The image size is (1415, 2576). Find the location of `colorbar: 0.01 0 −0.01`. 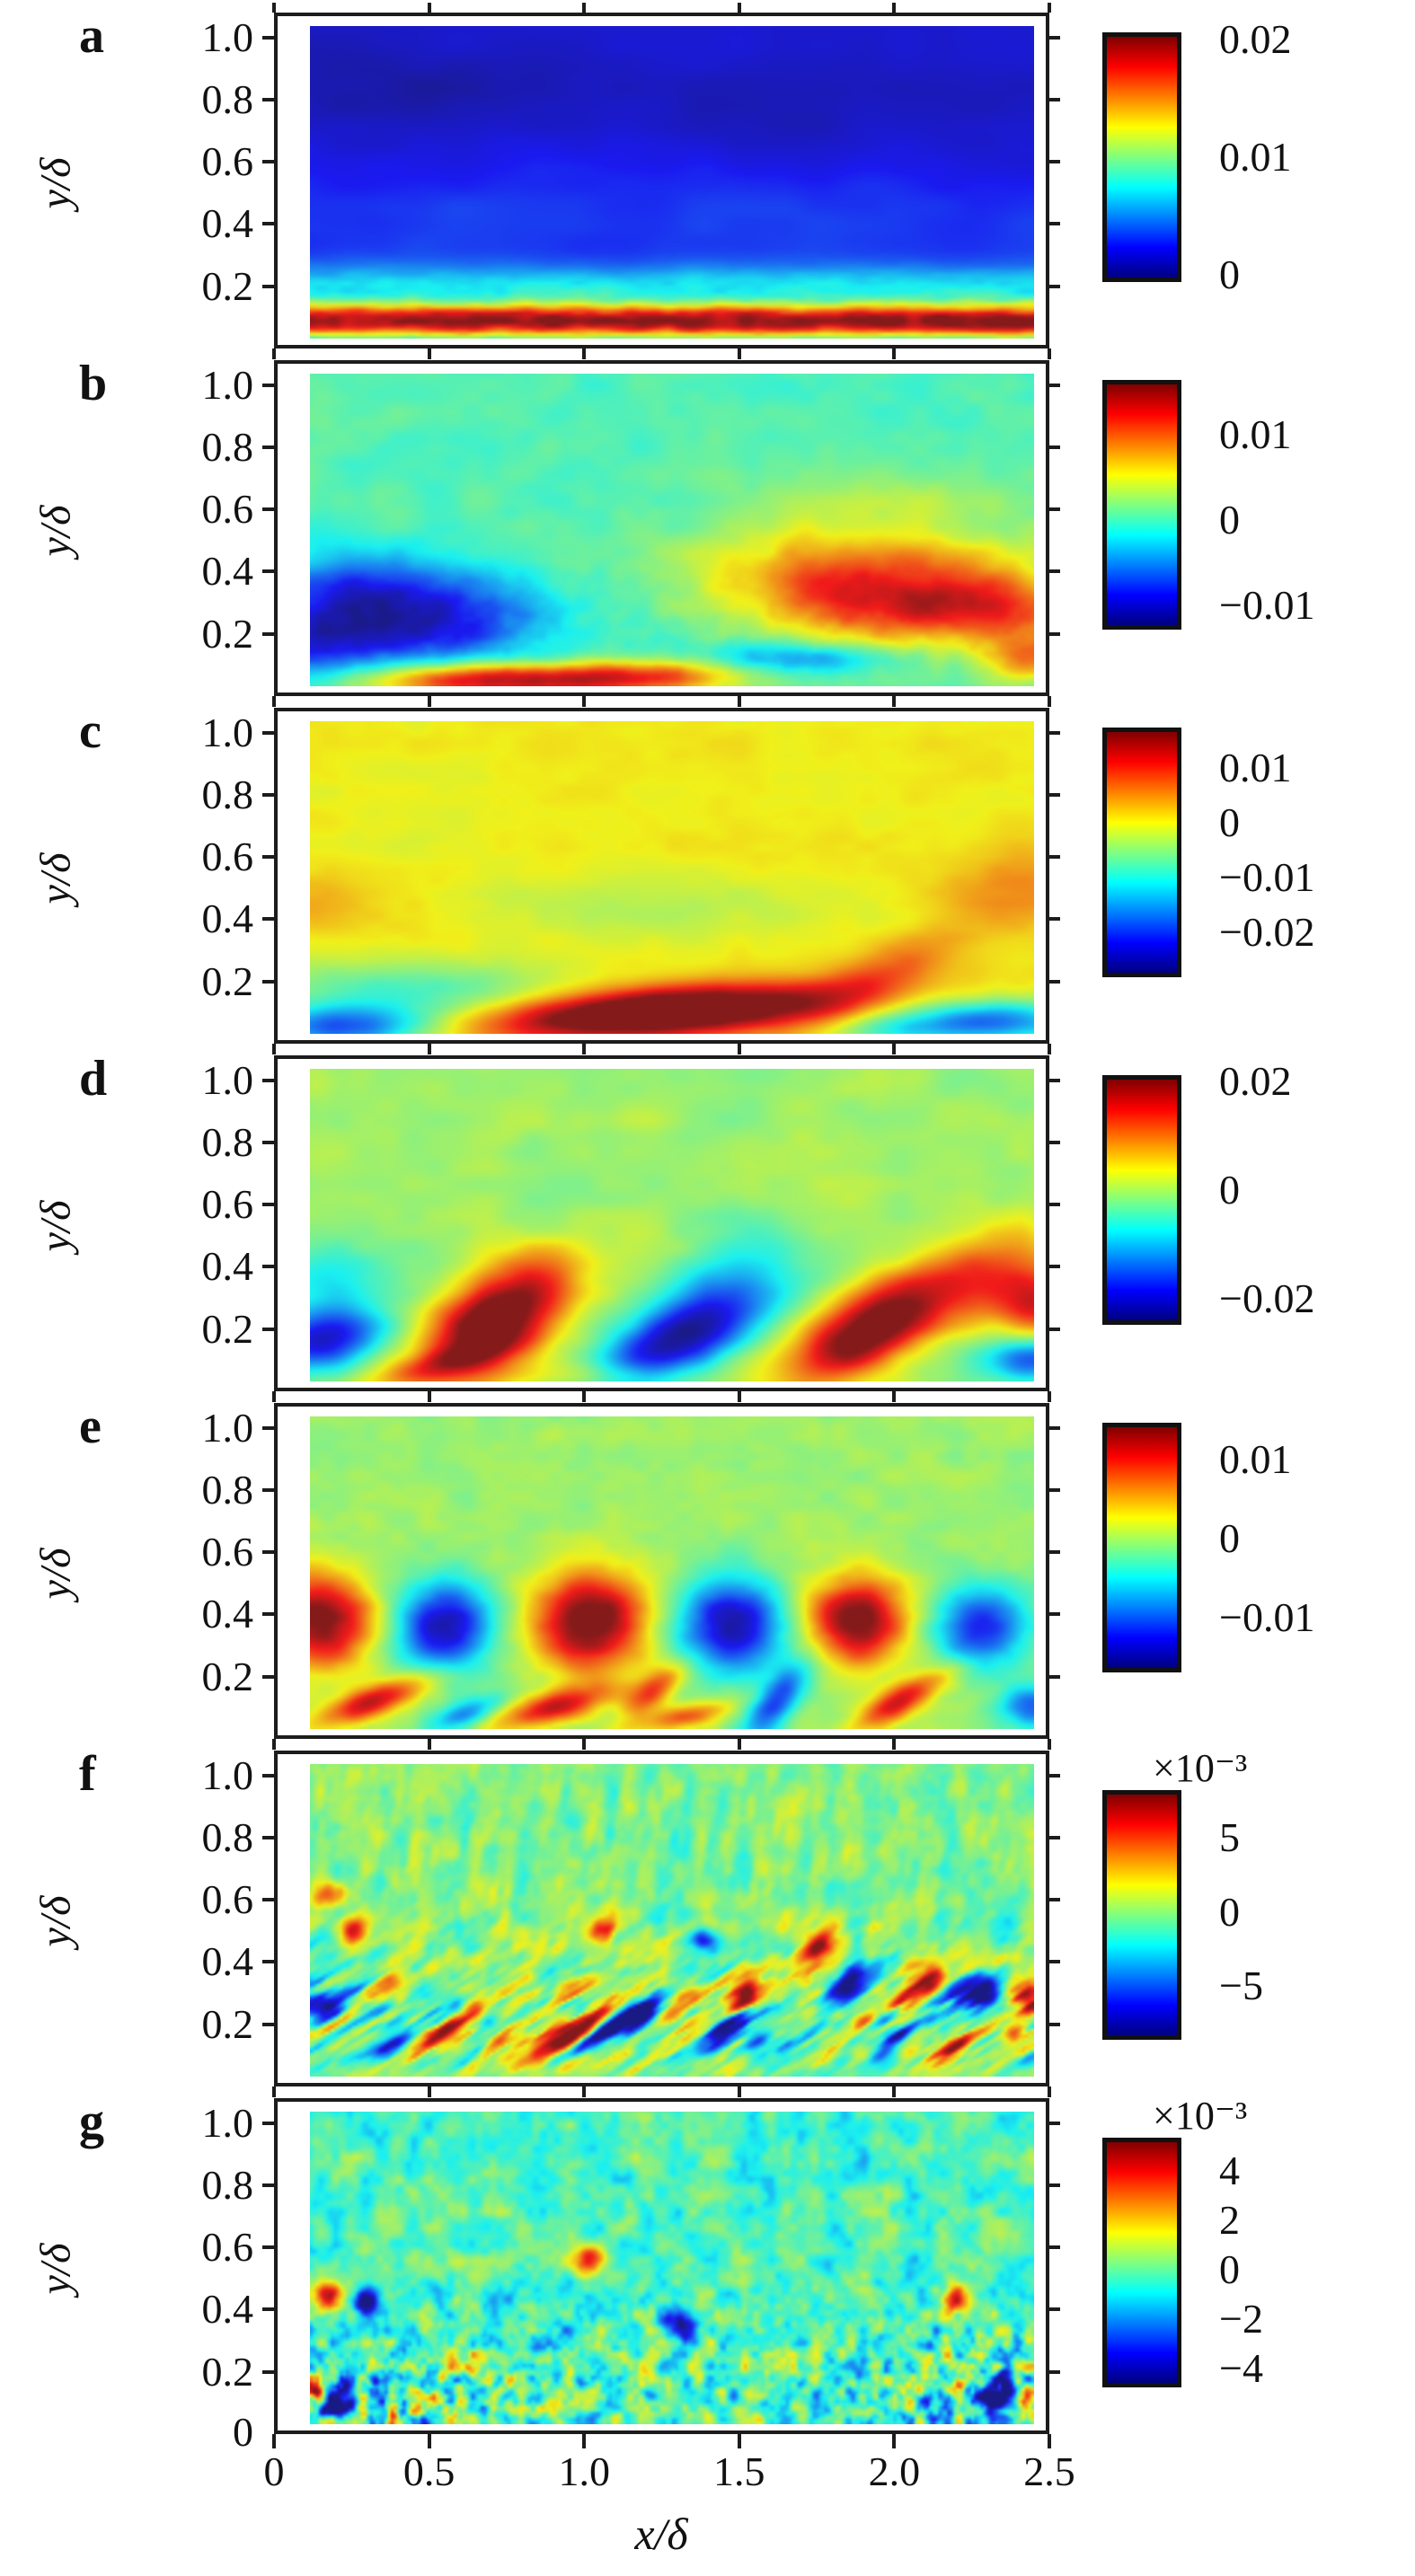

colorbar: 0.01 0 −0.01 is located at coordinates (1258, 528).